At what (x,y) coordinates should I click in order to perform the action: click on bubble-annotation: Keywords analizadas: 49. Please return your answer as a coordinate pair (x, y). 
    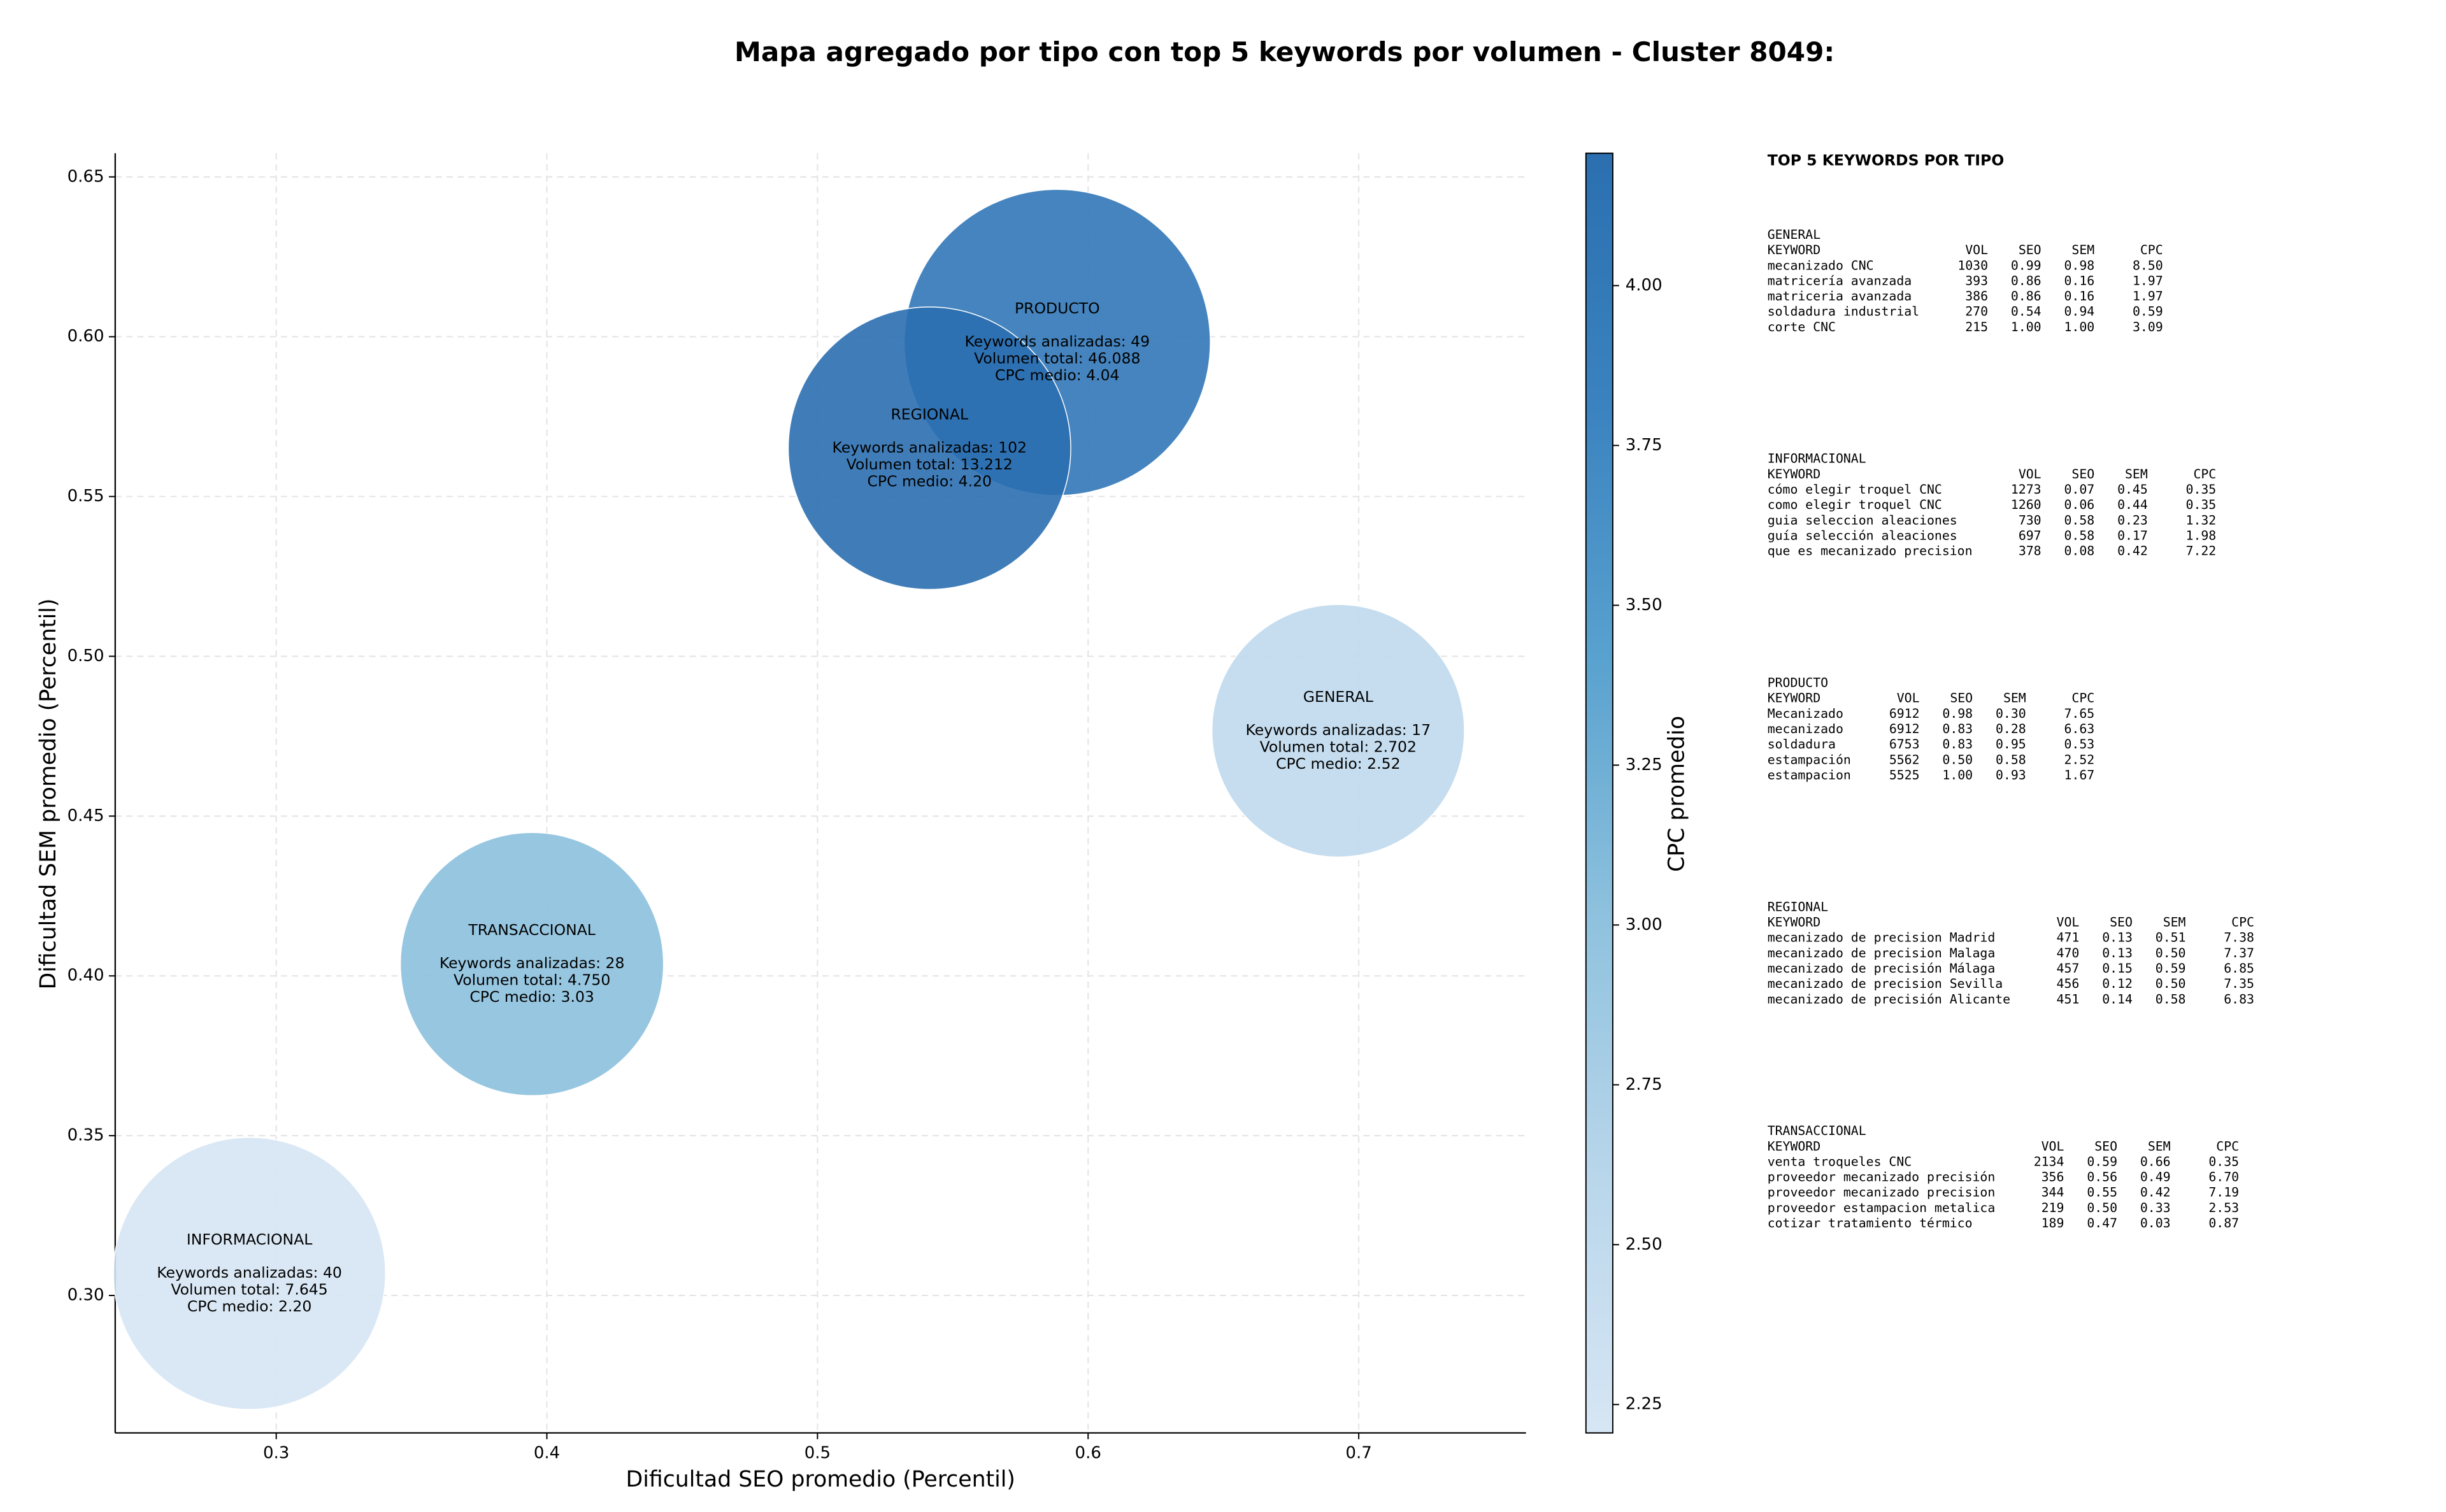
    Looking at the image, I should click on (1057, 341).